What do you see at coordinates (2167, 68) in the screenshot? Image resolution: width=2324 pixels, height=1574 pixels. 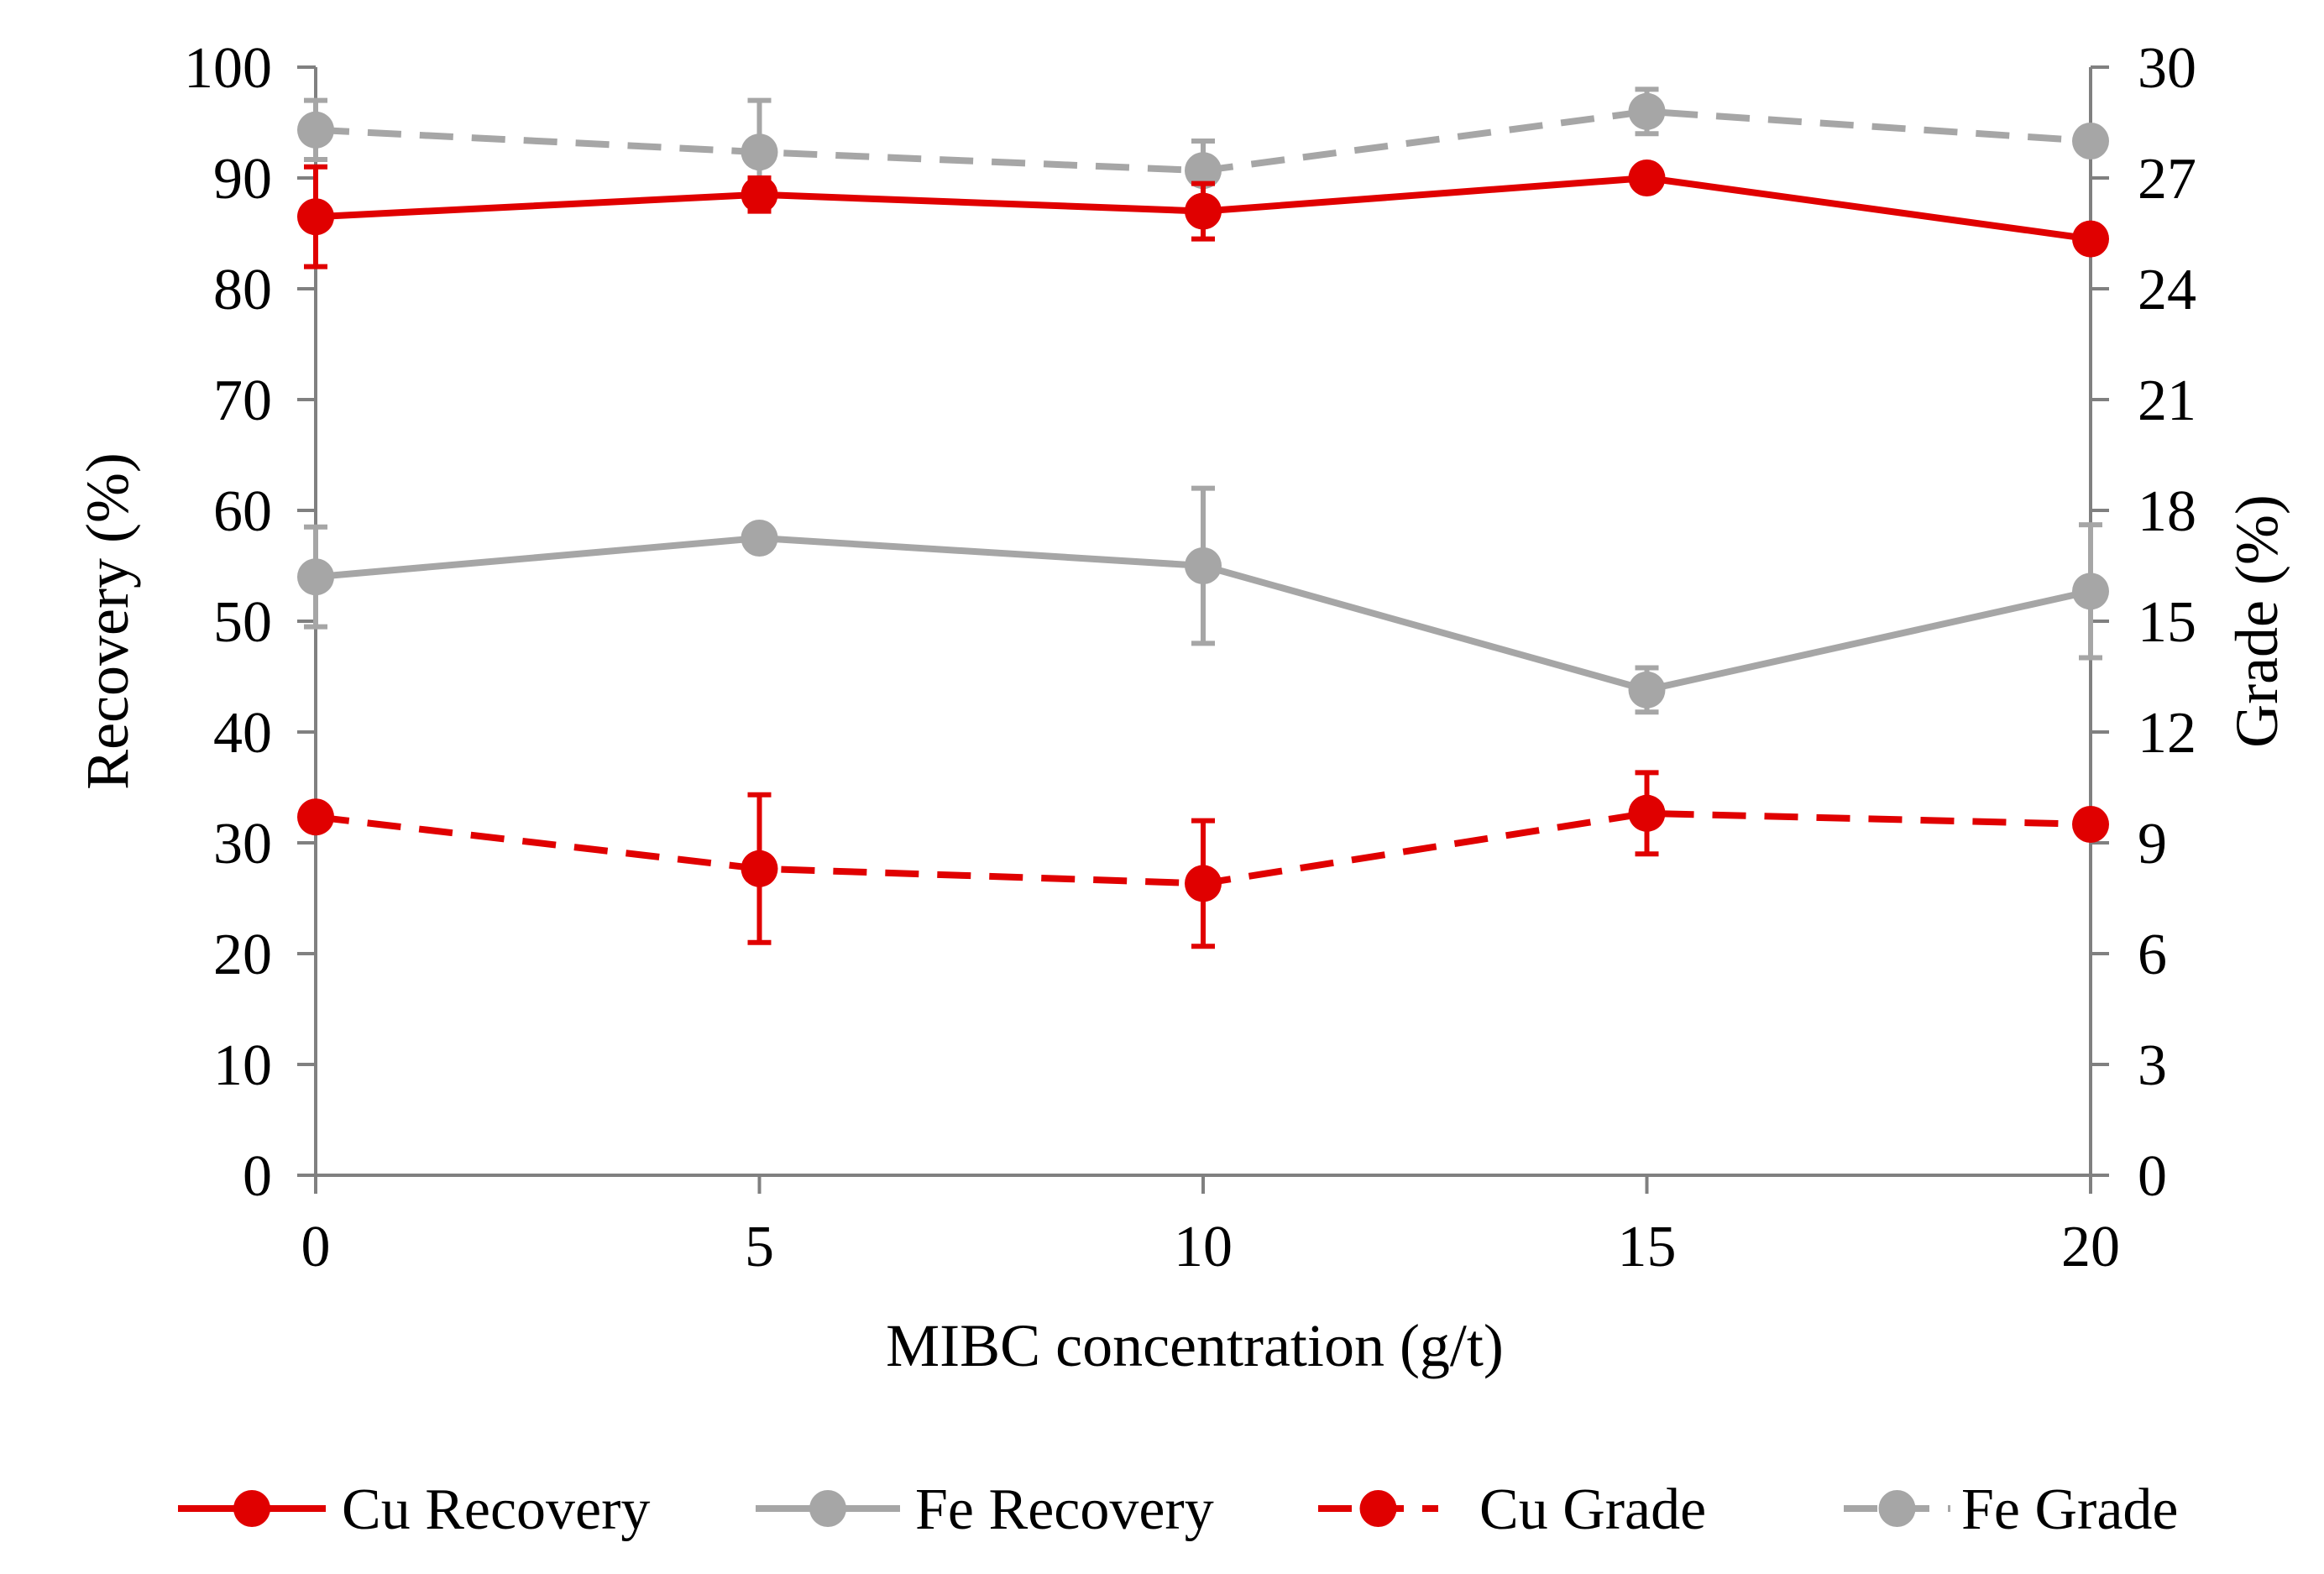 I see `y2-tick-label-10: 30` at bounding box center [2167, 68].